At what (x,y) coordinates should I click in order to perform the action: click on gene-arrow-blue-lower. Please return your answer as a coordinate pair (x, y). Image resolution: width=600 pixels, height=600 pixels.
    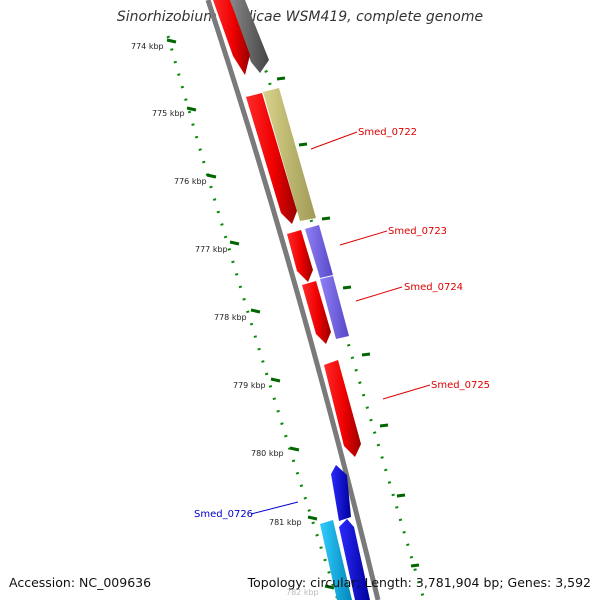
    Looking at the image, I should click on (354, 559).